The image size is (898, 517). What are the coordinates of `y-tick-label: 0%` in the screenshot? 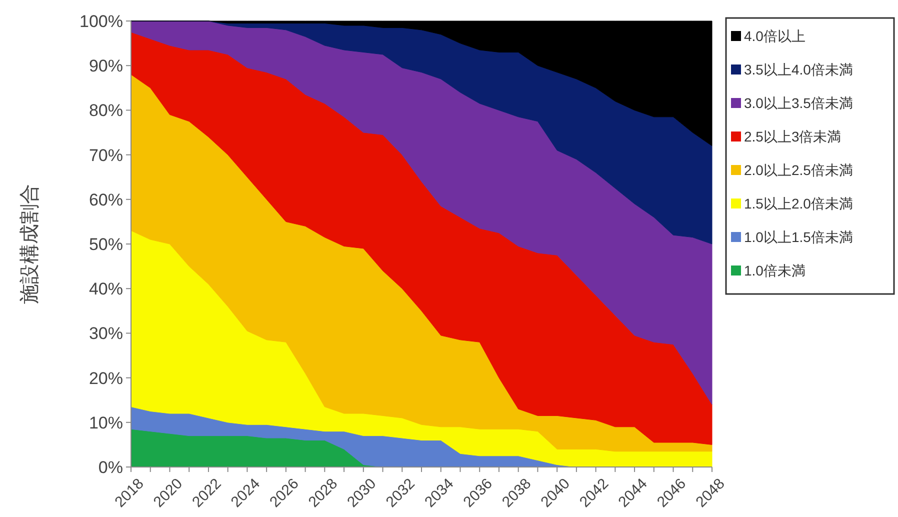 It's located at (110, 467).